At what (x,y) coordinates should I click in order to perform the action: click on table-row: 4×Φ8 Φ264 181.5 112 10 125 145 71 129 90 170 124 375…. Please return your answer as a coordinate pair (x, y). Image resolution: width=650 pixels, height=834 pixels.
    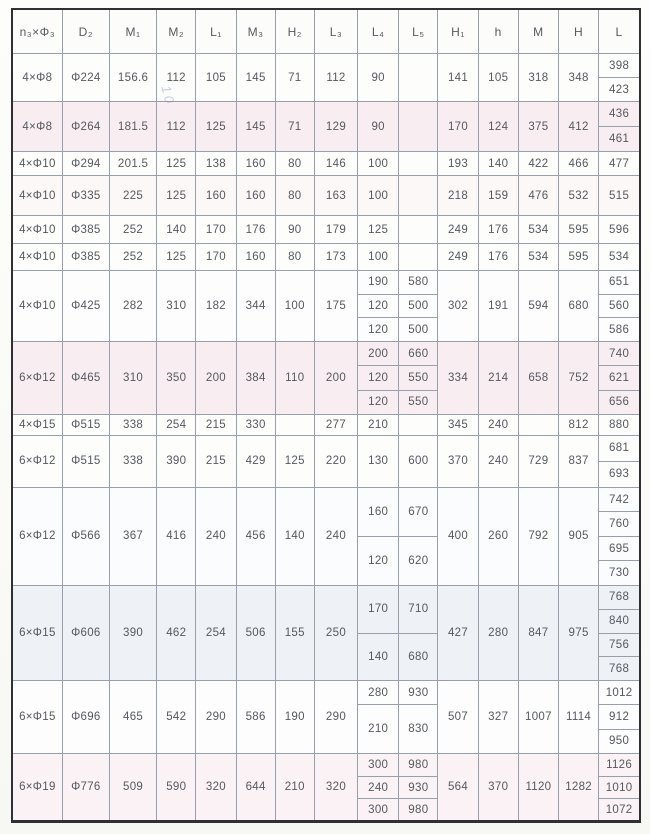
    Looking at the image, I should click on (326, 118).